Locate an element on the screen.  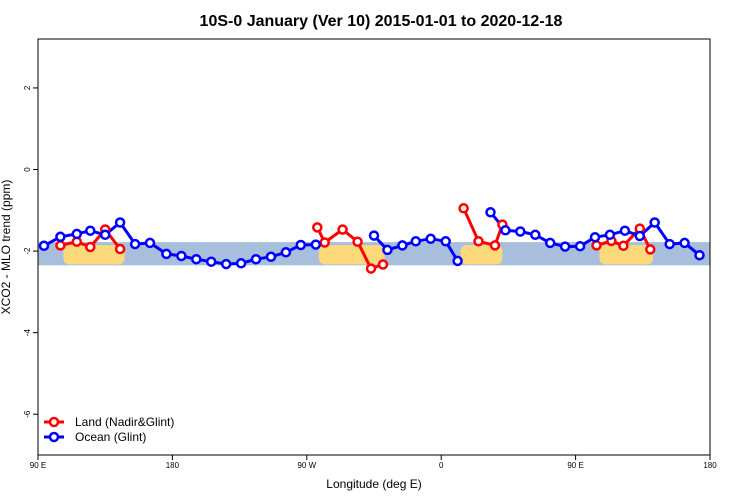
y-tick-label: -4 is located at coordinates (27, 333).